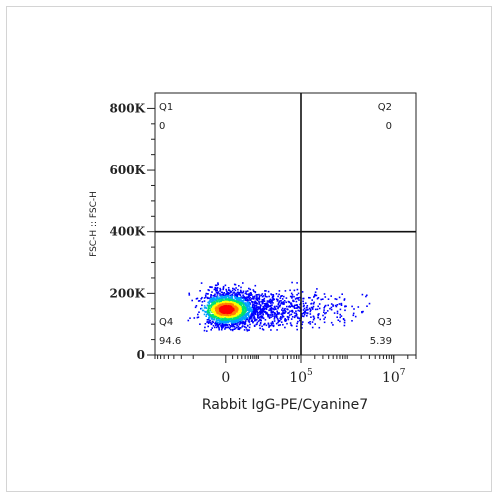  I want to click on y-tick-label: 600K, so click(128, 170).